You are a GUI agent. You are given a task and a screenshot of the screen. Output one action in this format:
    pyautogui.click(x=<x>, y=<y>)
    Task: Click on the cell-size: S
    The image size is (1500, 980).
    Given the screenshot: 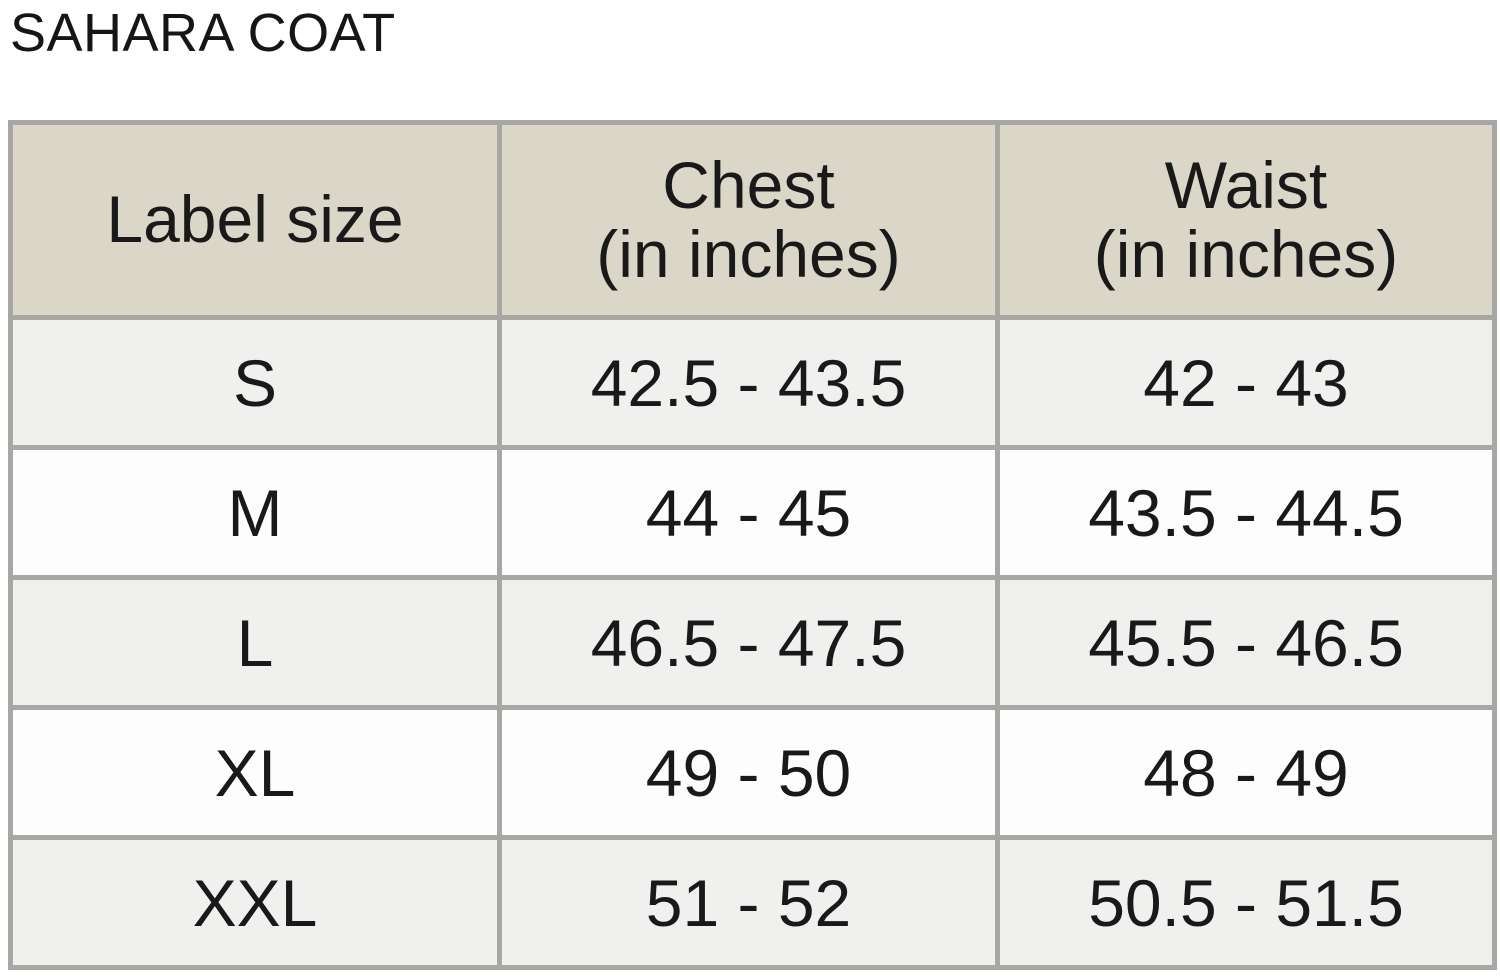 What is the action you would take?
    pyautogui.click(x=255, y=382)
    